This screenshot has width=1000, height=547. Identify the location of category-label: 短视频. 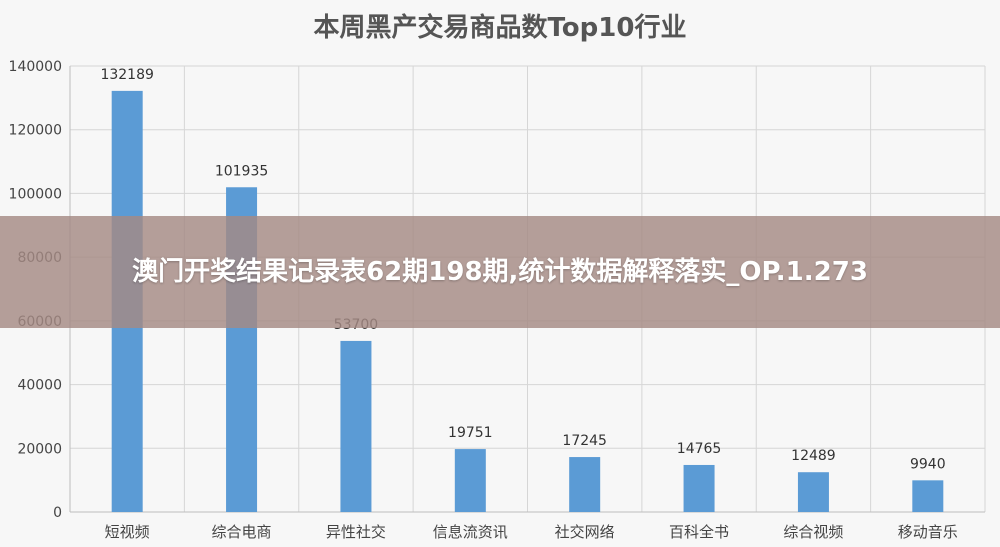
(127, 532).